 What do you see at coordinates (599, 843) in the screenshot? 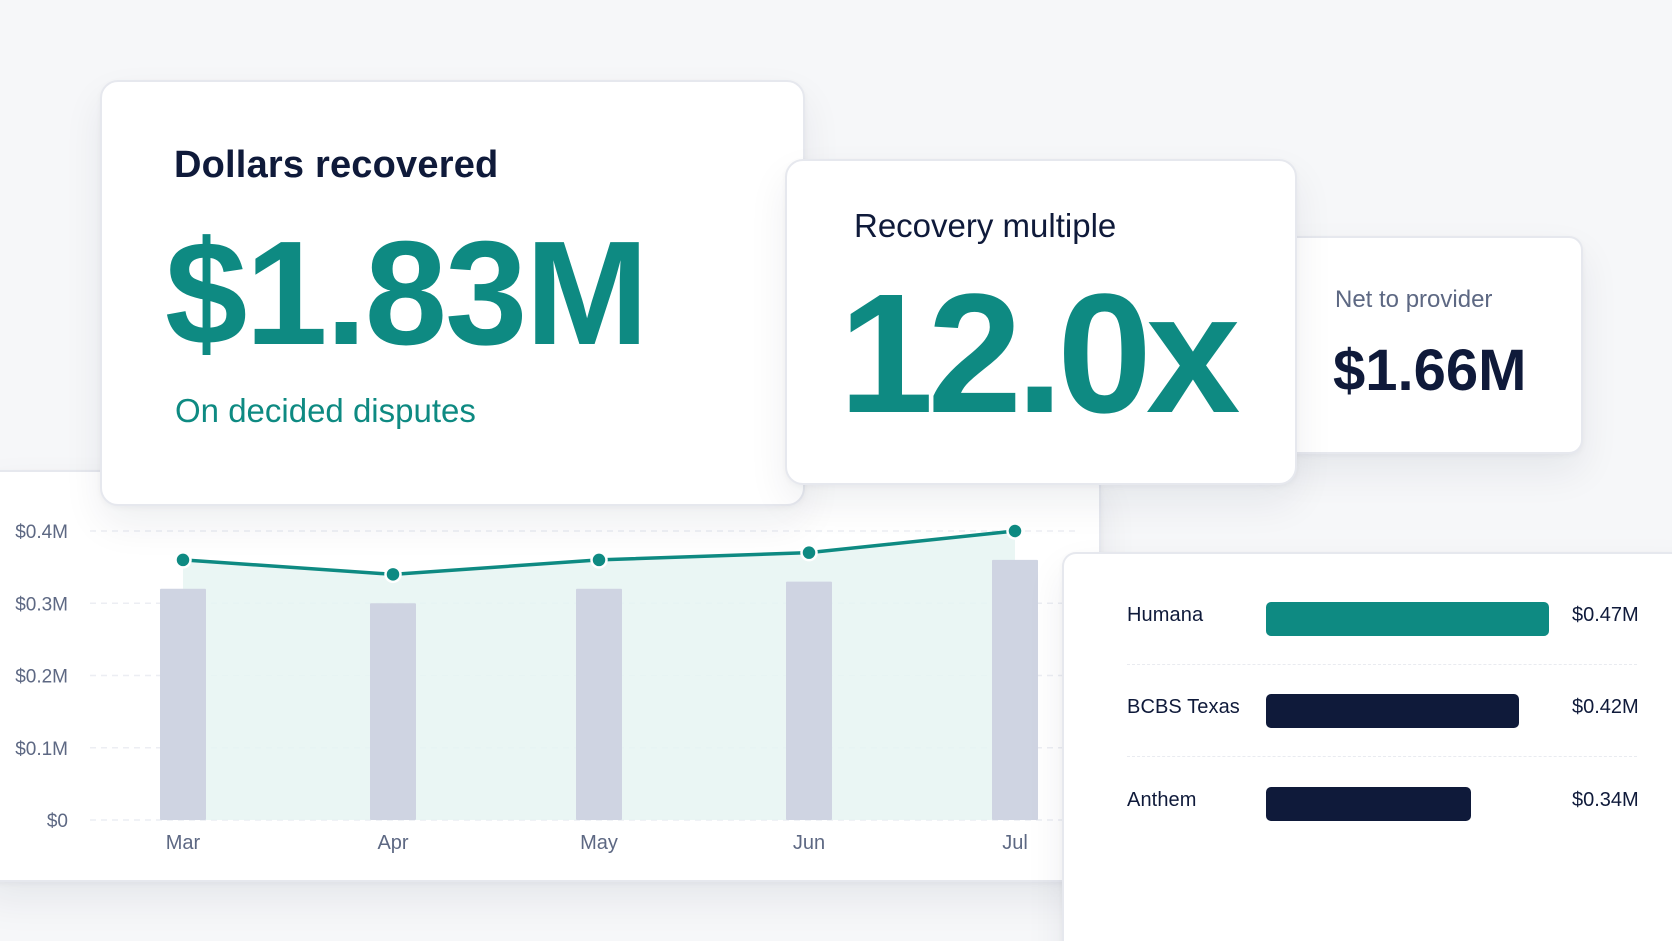
I see `x-tick-label: May` at bounding box center [599, 843].